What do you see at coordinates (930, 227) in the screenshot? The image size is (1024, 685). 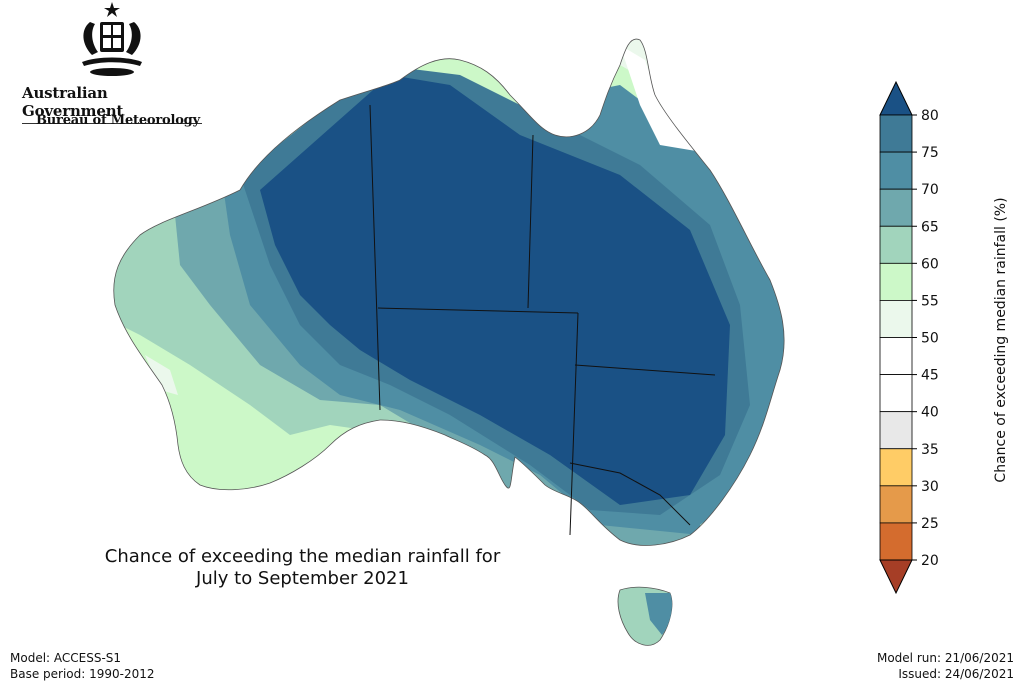 I see `colorbar-tick-label: 65` at bounding box center [930, 227].